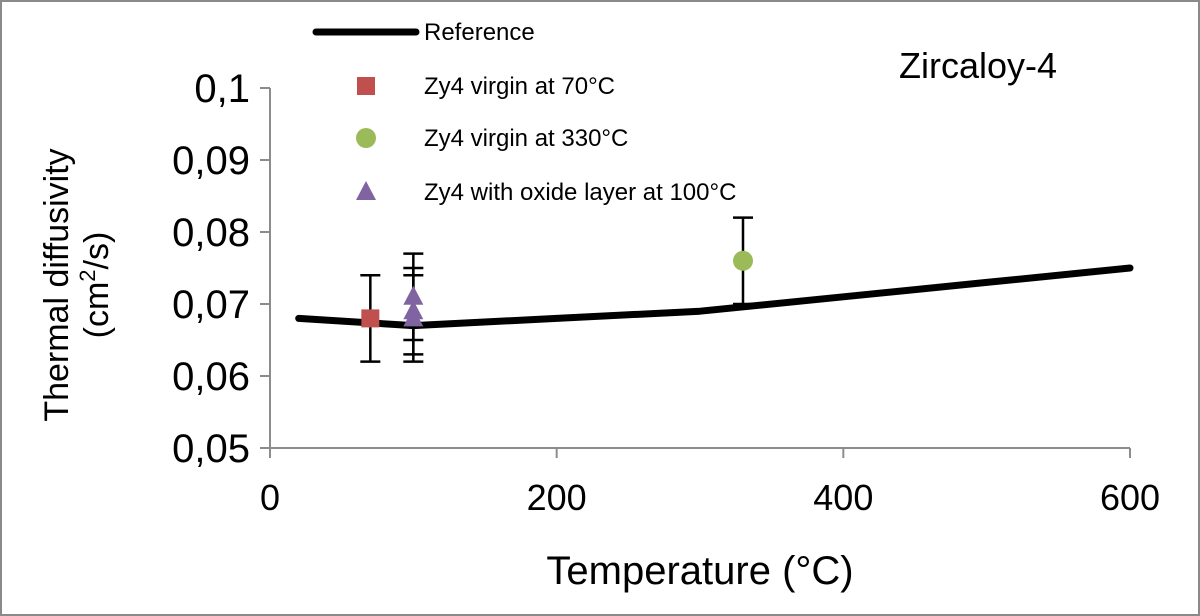 The height and width of the screenshot is (616, 1200). What do you see at coordinates (479, 32) in the screenshot?
I see `legend-label: Reference` at bounding box center [479, 32].